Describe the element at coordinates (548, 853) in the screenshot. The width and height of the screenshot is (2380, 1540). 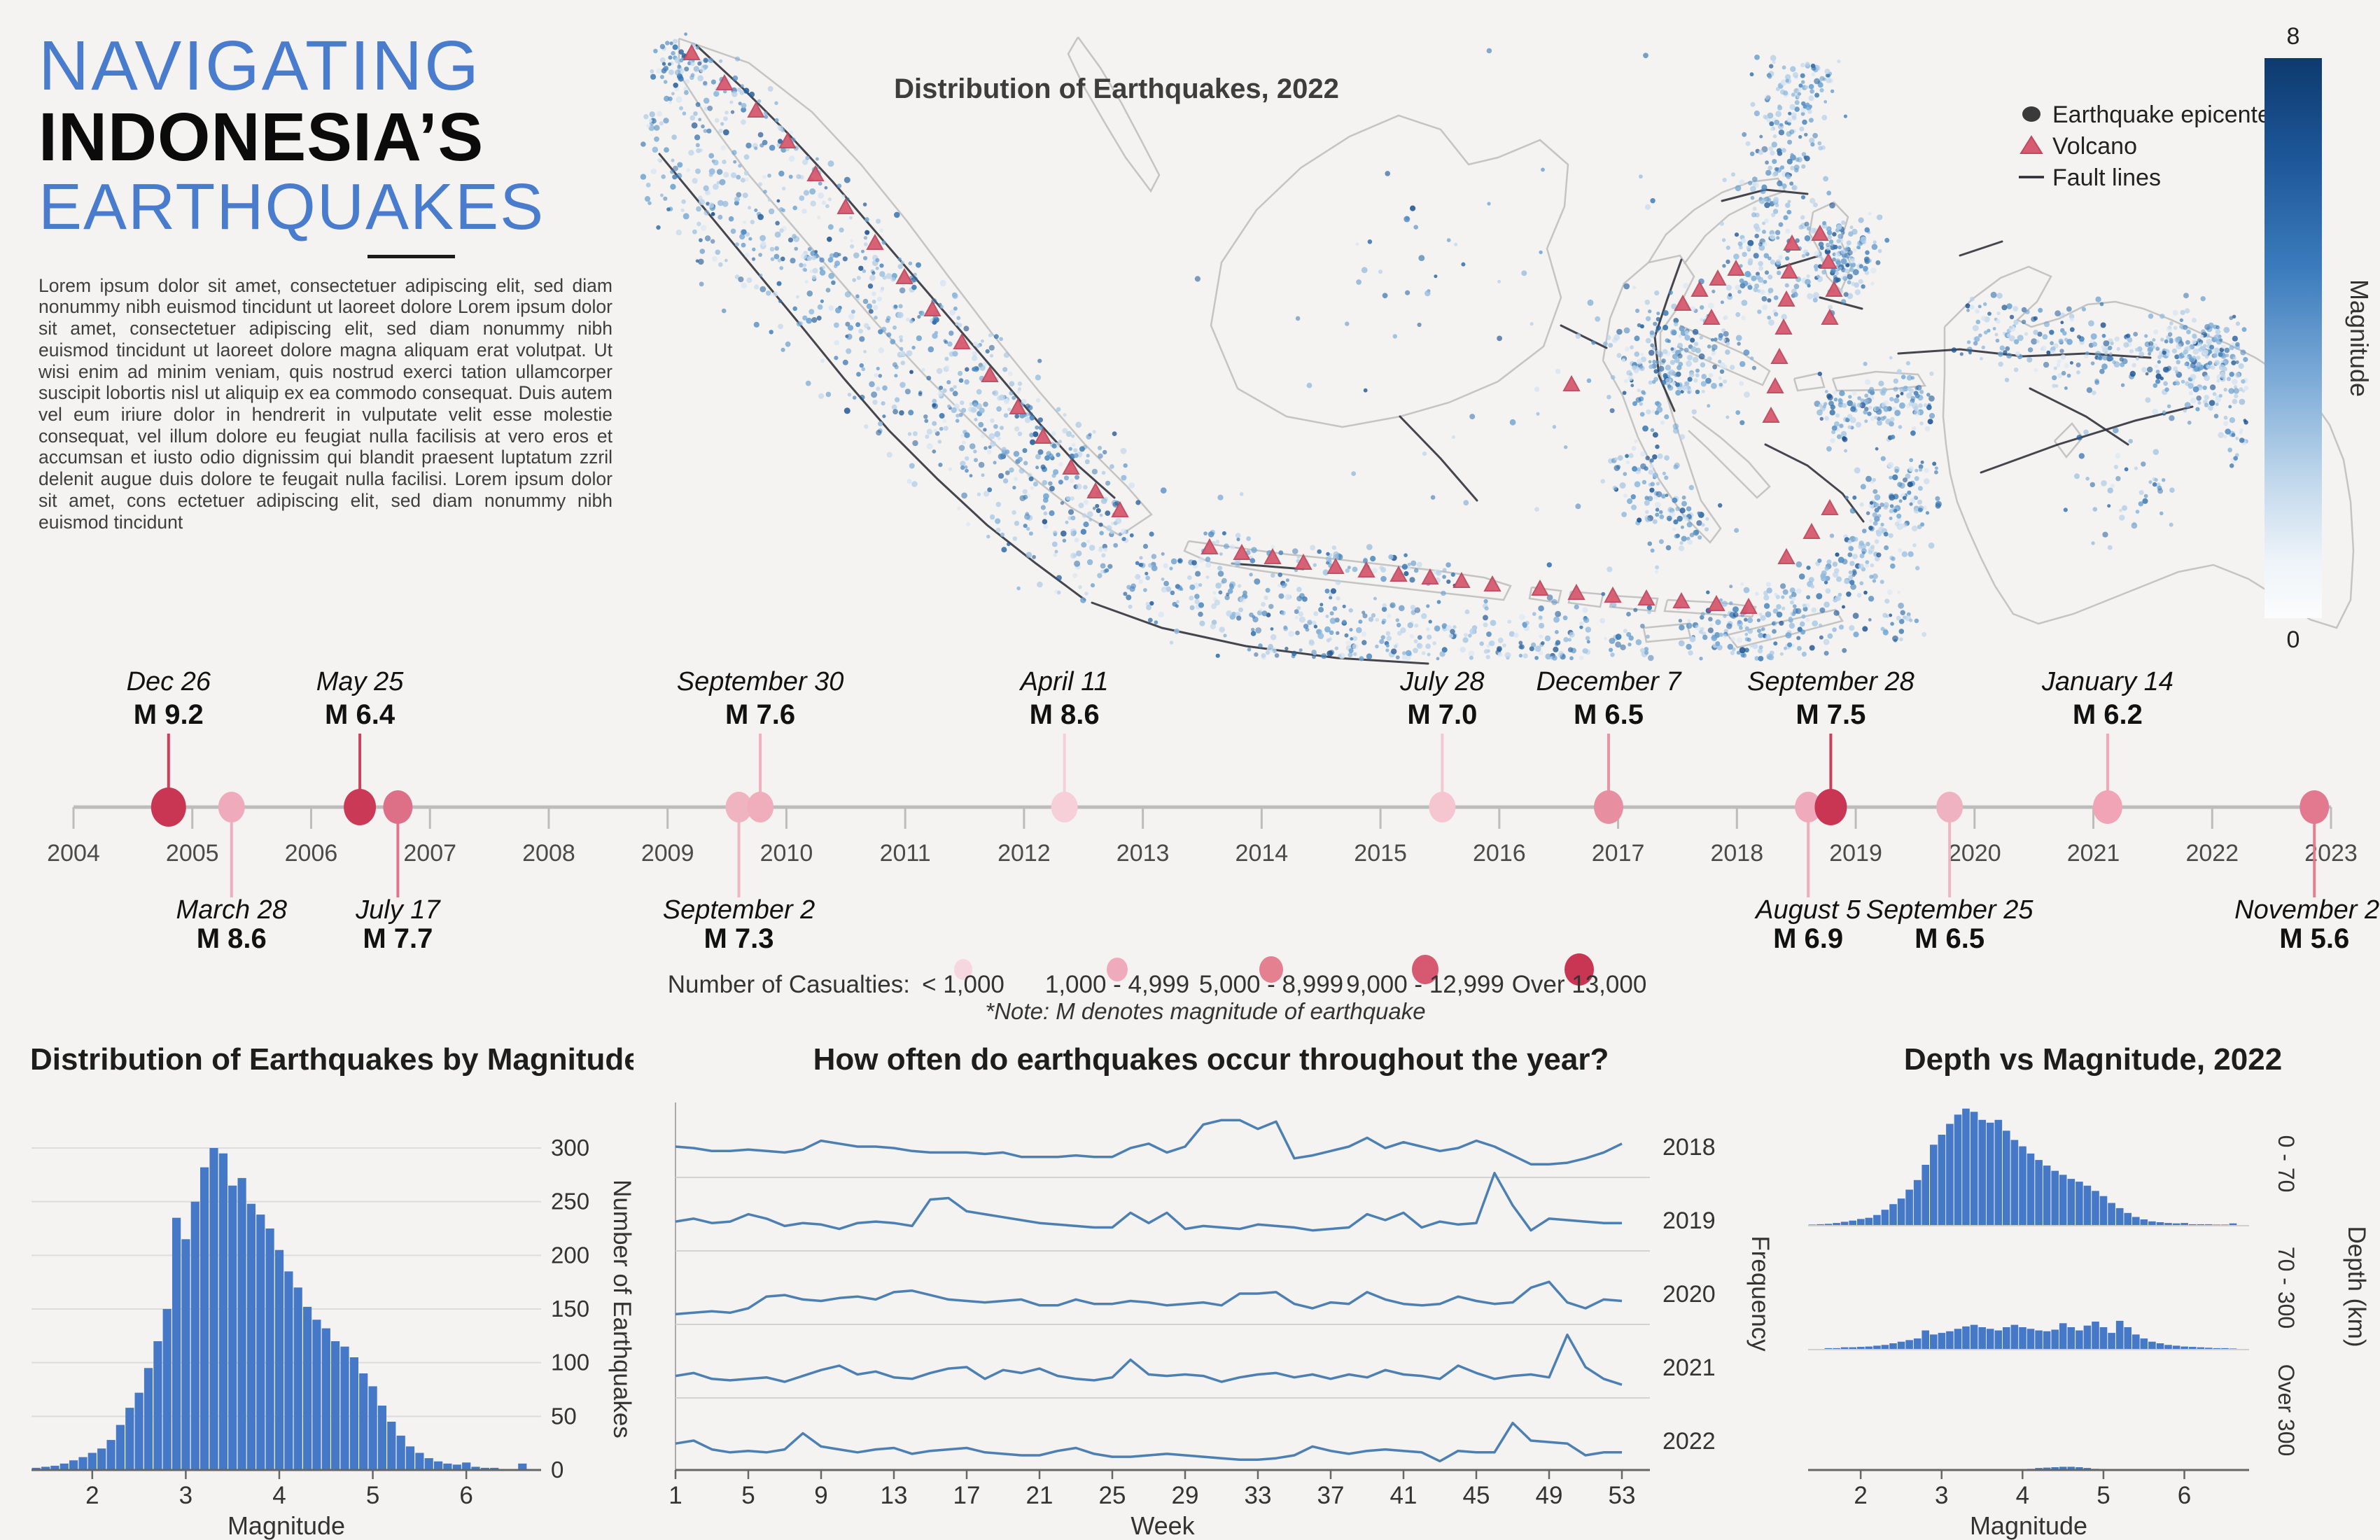
I see `timeline-year-label: 2008` at that location.